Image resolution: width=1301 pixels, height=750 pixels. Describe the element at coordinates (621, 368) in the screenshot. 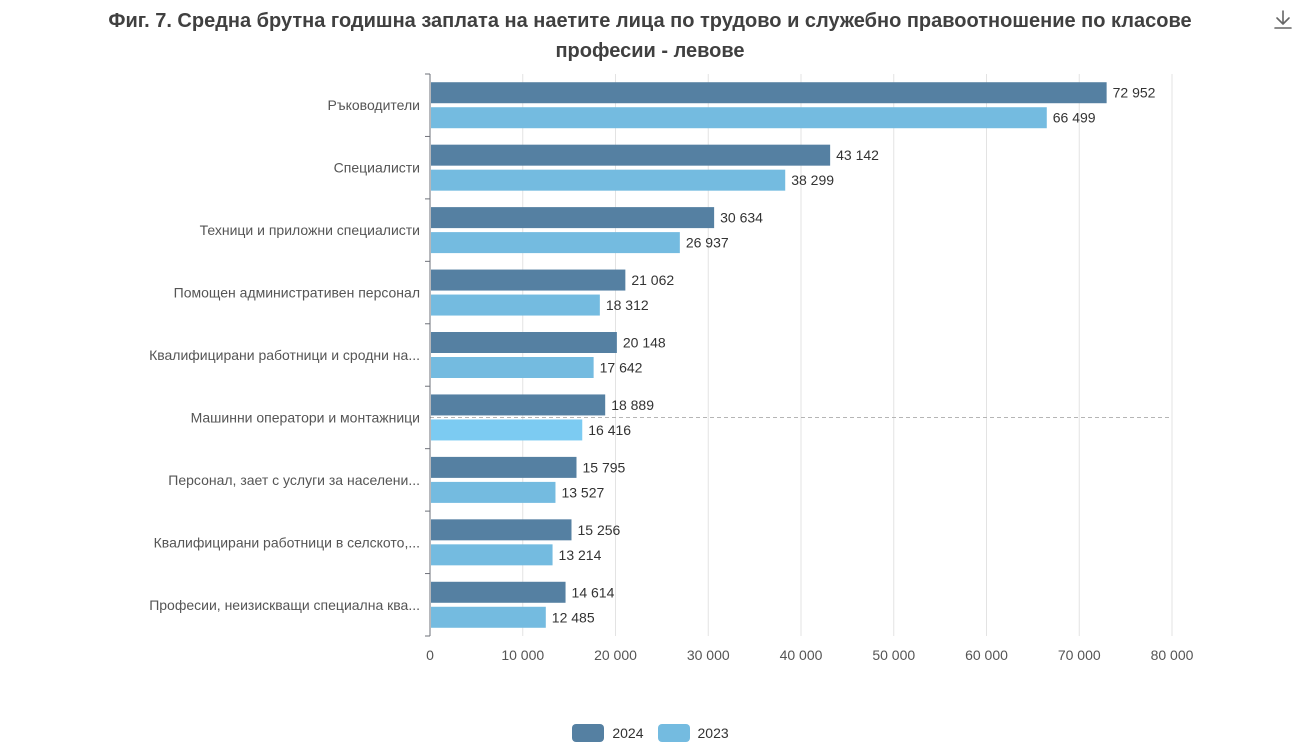

I see `data-label-2023: 17 642` at that location.